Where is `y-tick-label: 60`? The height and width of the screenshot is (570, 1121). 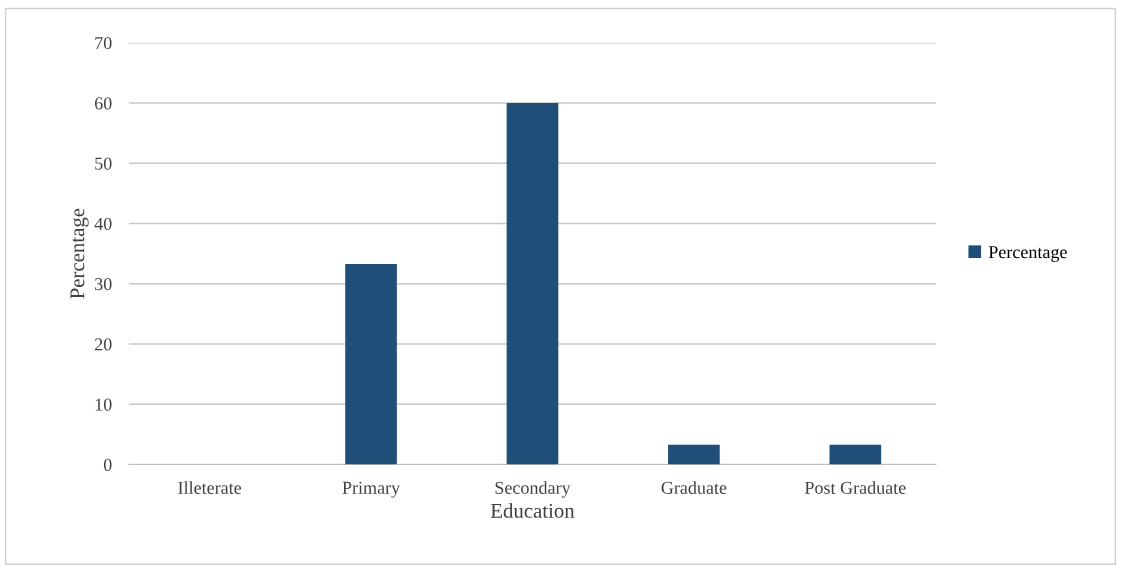
y-tick-label: 60 is located at coordinates (103, 103).